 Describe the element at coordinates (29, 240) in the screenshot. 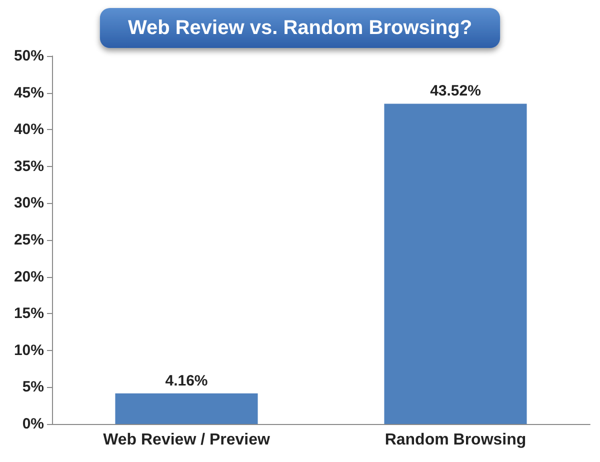

I see `y-tick-label: 25%` at that location.